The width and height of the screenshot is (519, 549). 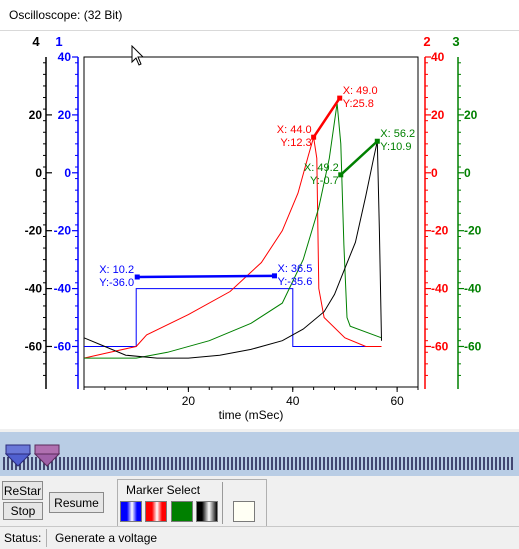 What do you see at coordinates (63, 289) in the screenshot?
I see `y-tick-label-1: -40` at bounding box center [63, 289].